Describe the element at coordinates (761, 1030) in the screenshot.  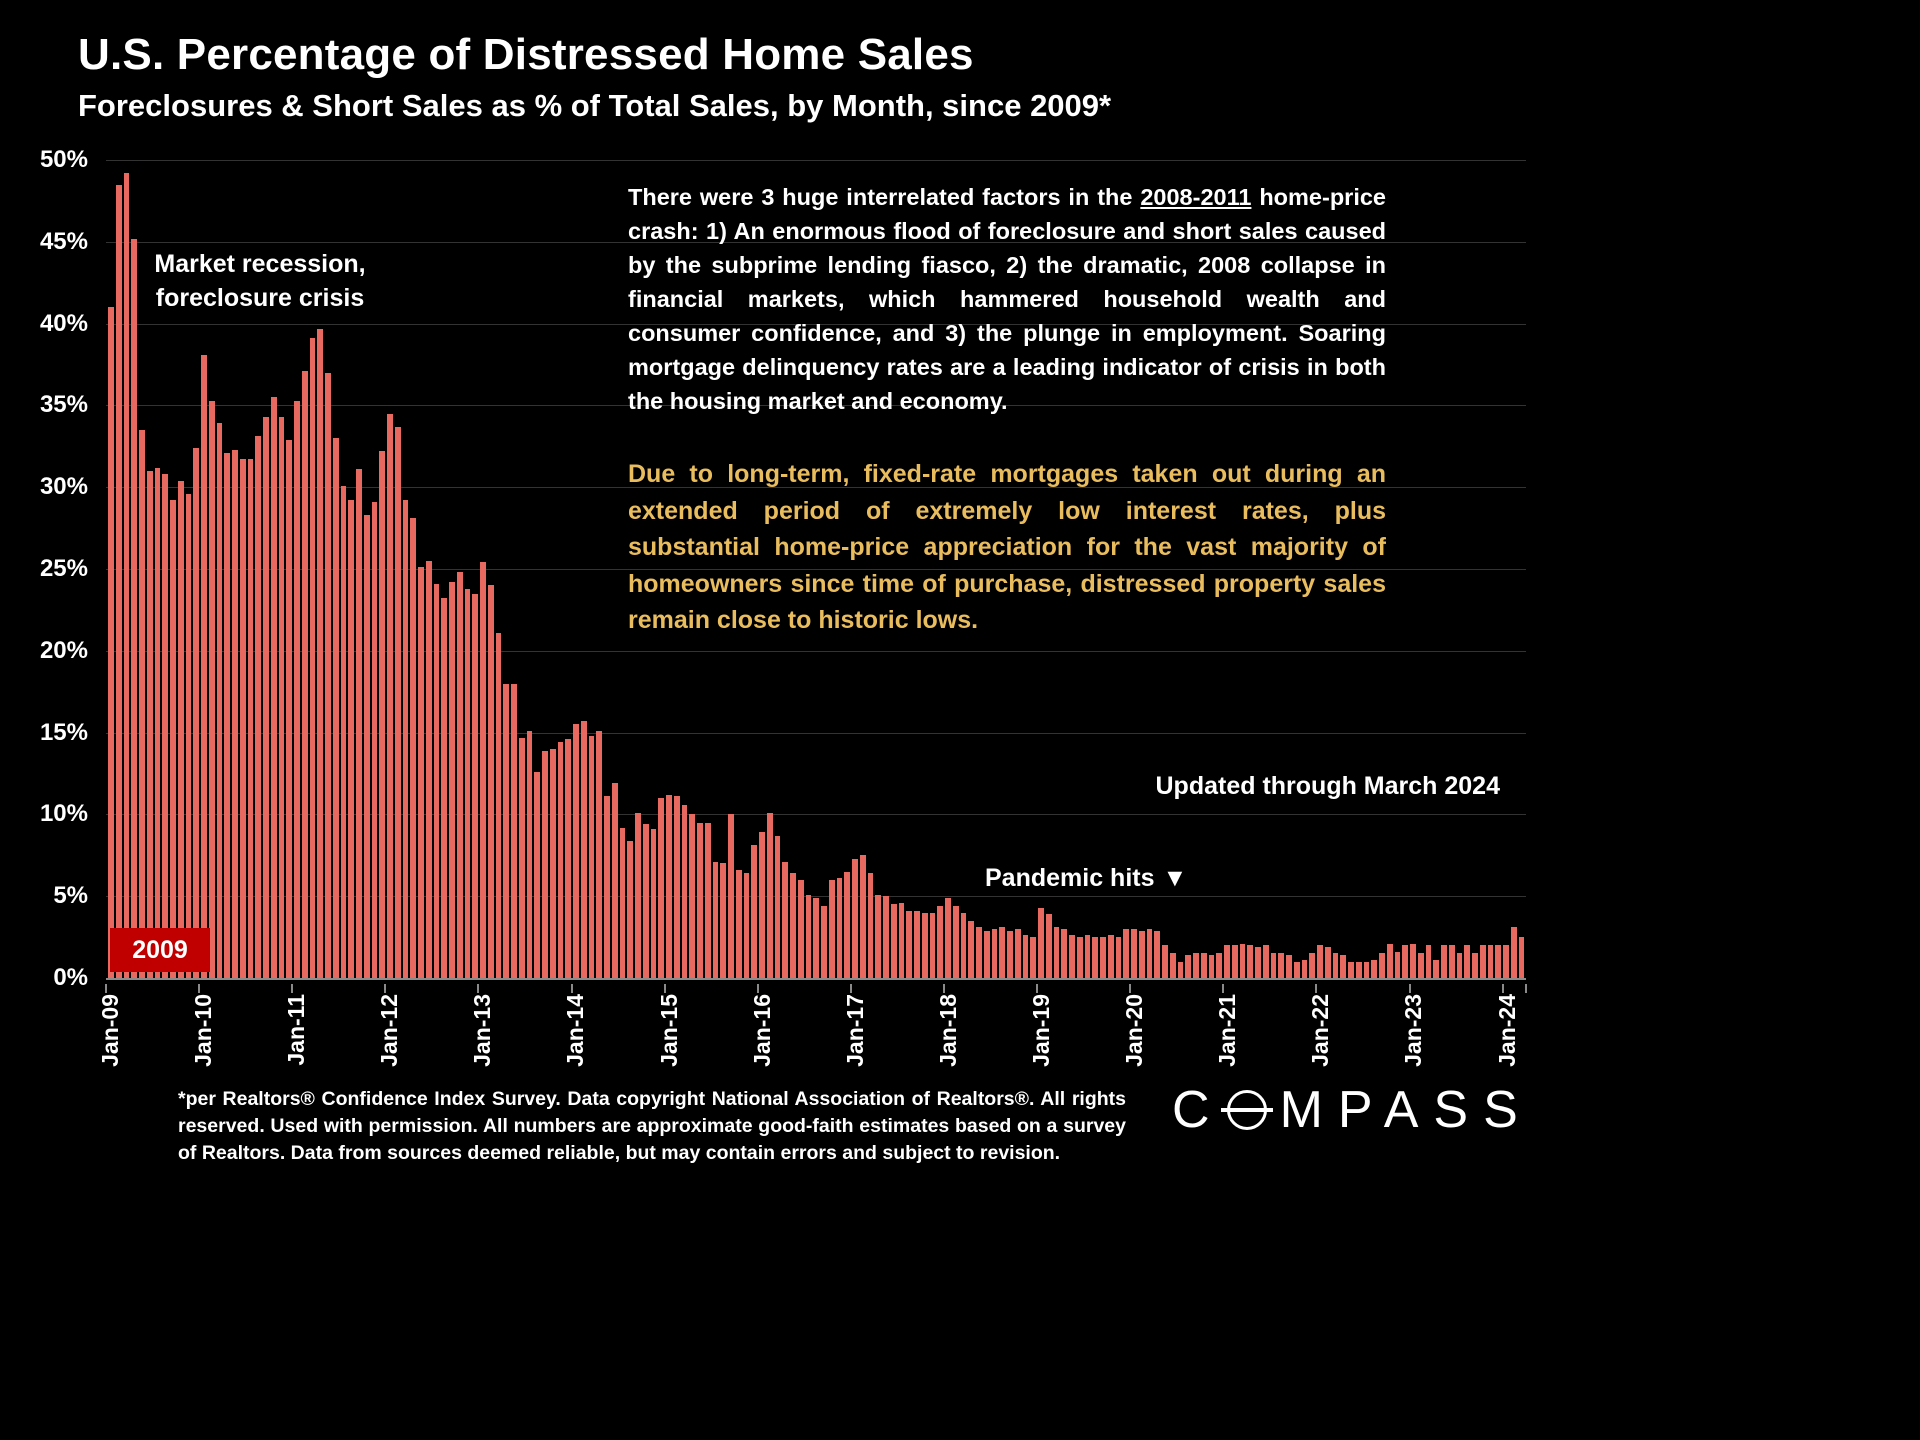
I see `x-axis-label: Jan-16` at that location.